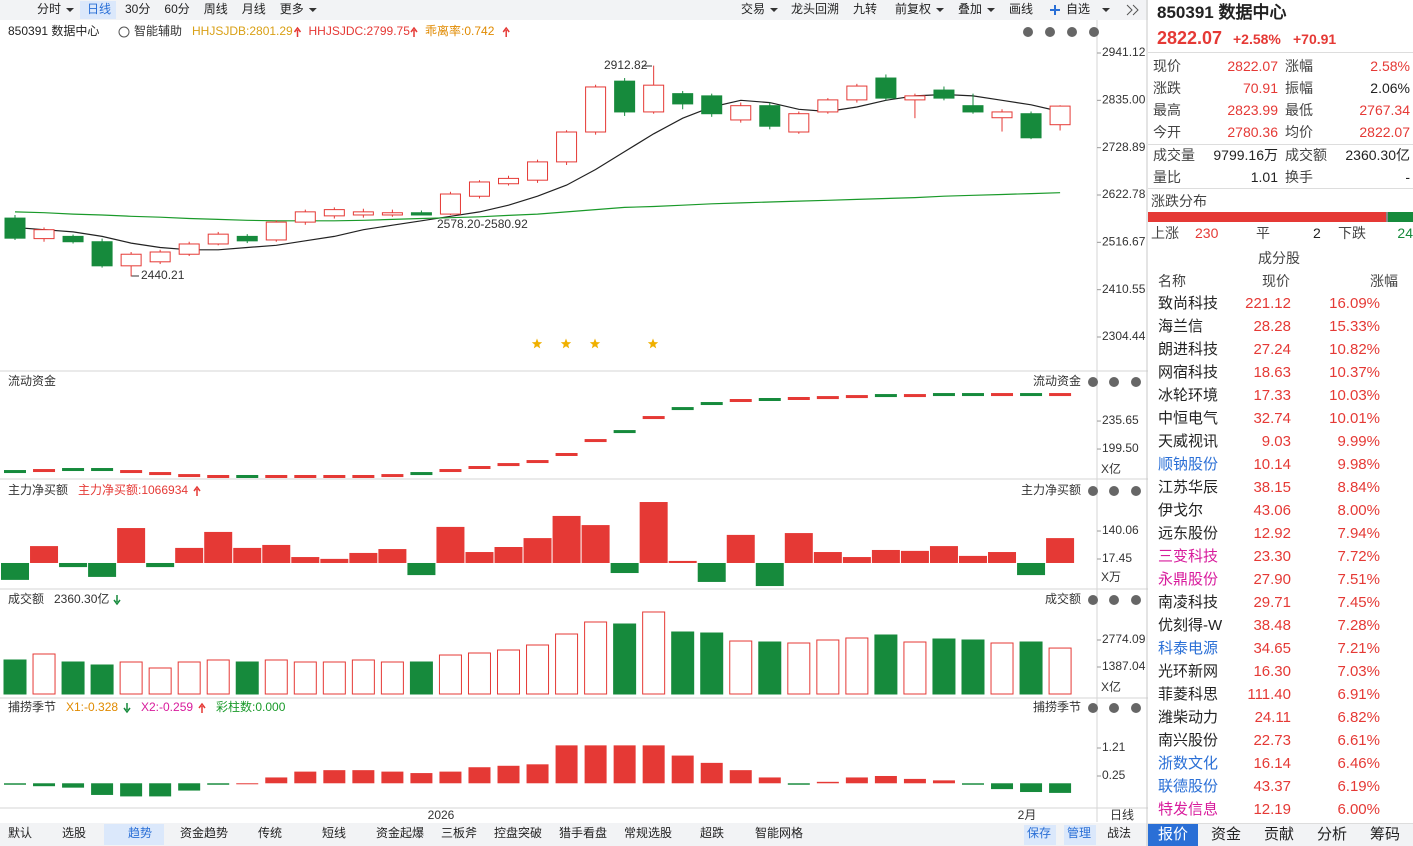 This screenshot has height=846, width=1413. I want to click on bottom-tab: 短线, so click(334, 833).